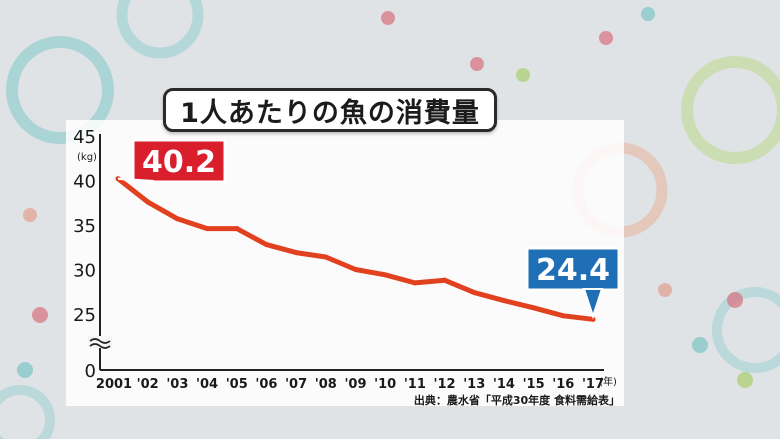 The height and width of the screenshot is (439, 780). I want to click on x-tick-label: '07, so click(296, 384).